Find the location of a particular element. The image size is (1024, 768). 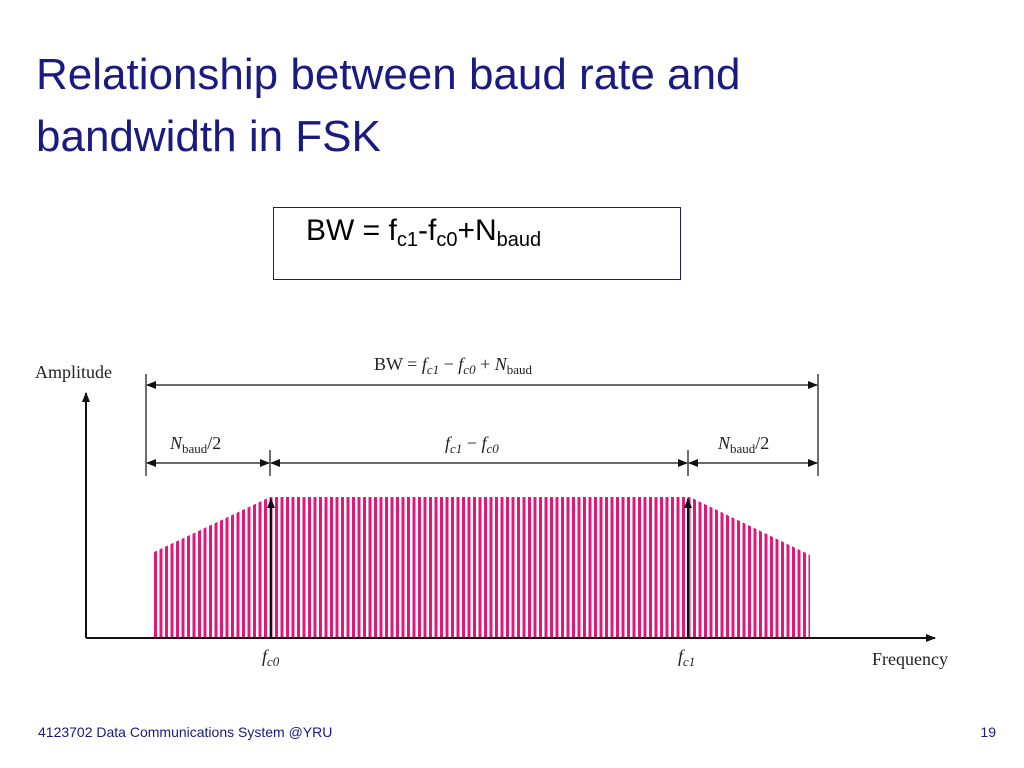

formula-part: -f is located at coordinates (427, 230).